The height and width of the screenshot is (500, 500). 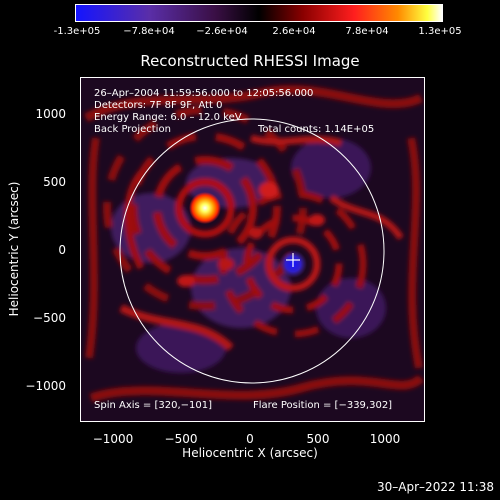 What do you see at coordinates (316, 129) in the screenshot?
I see `info-total-counts: Total counts: 1.14E+05` at bounding box center [316, 129].